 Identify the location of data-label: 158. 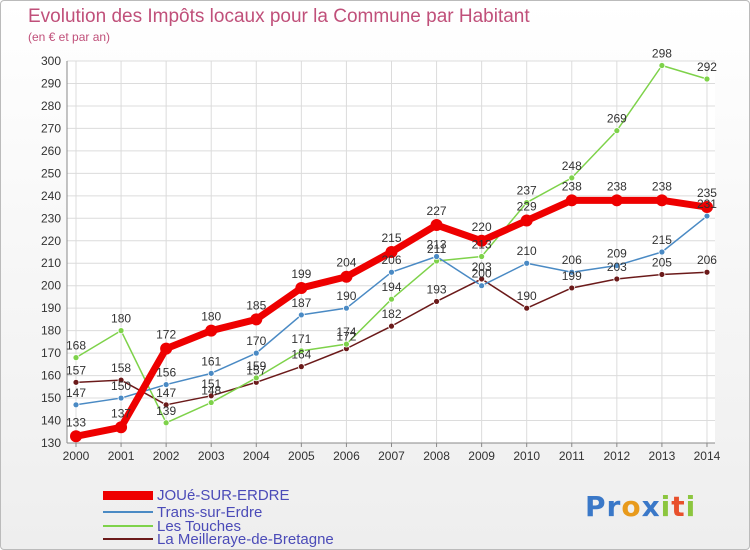
(121, 368).